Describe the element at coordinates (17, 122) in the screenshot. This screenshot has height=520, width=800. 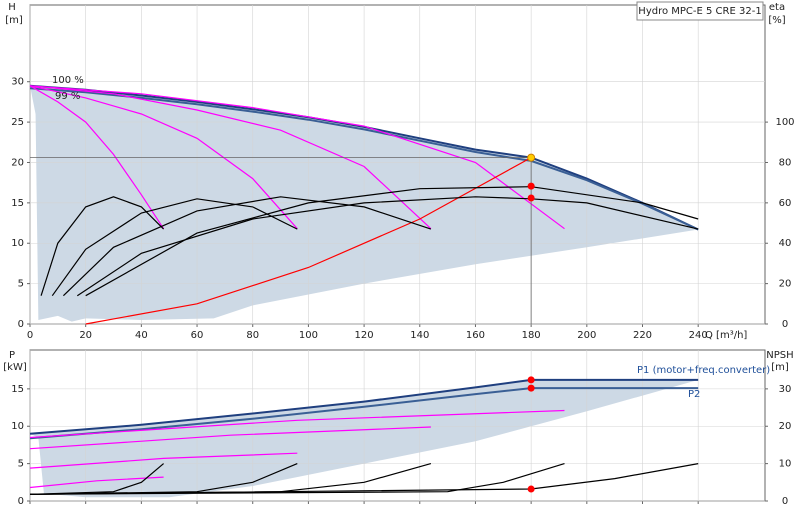
I see `y-tick-label: 25` at that location.